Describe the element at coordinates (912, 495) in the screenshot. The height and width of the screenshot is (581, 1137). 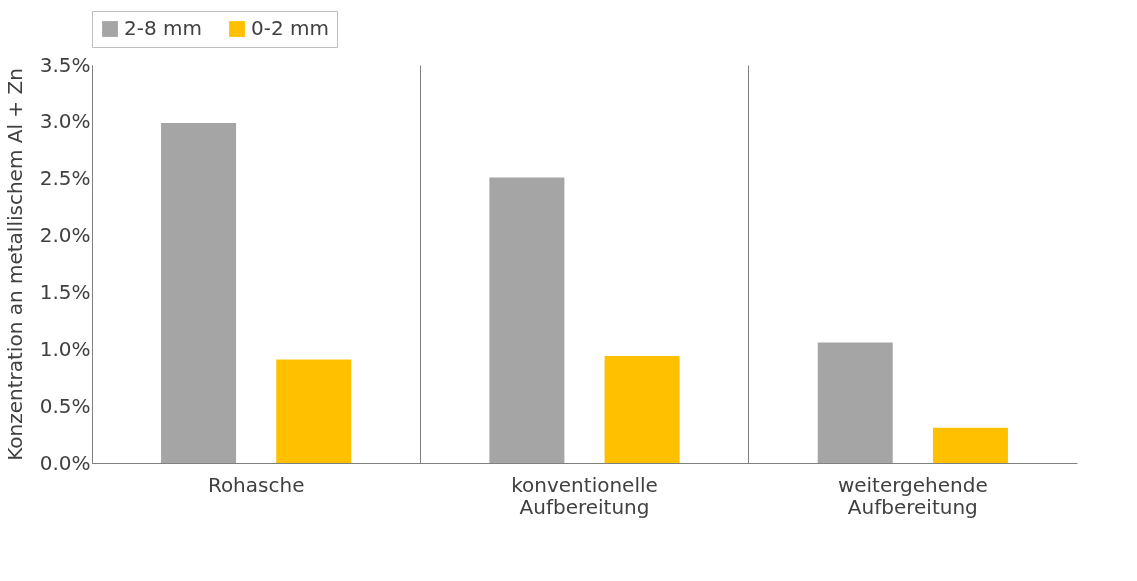
I see `x-tick-label: weitergehende Aufbereitung` at that location.